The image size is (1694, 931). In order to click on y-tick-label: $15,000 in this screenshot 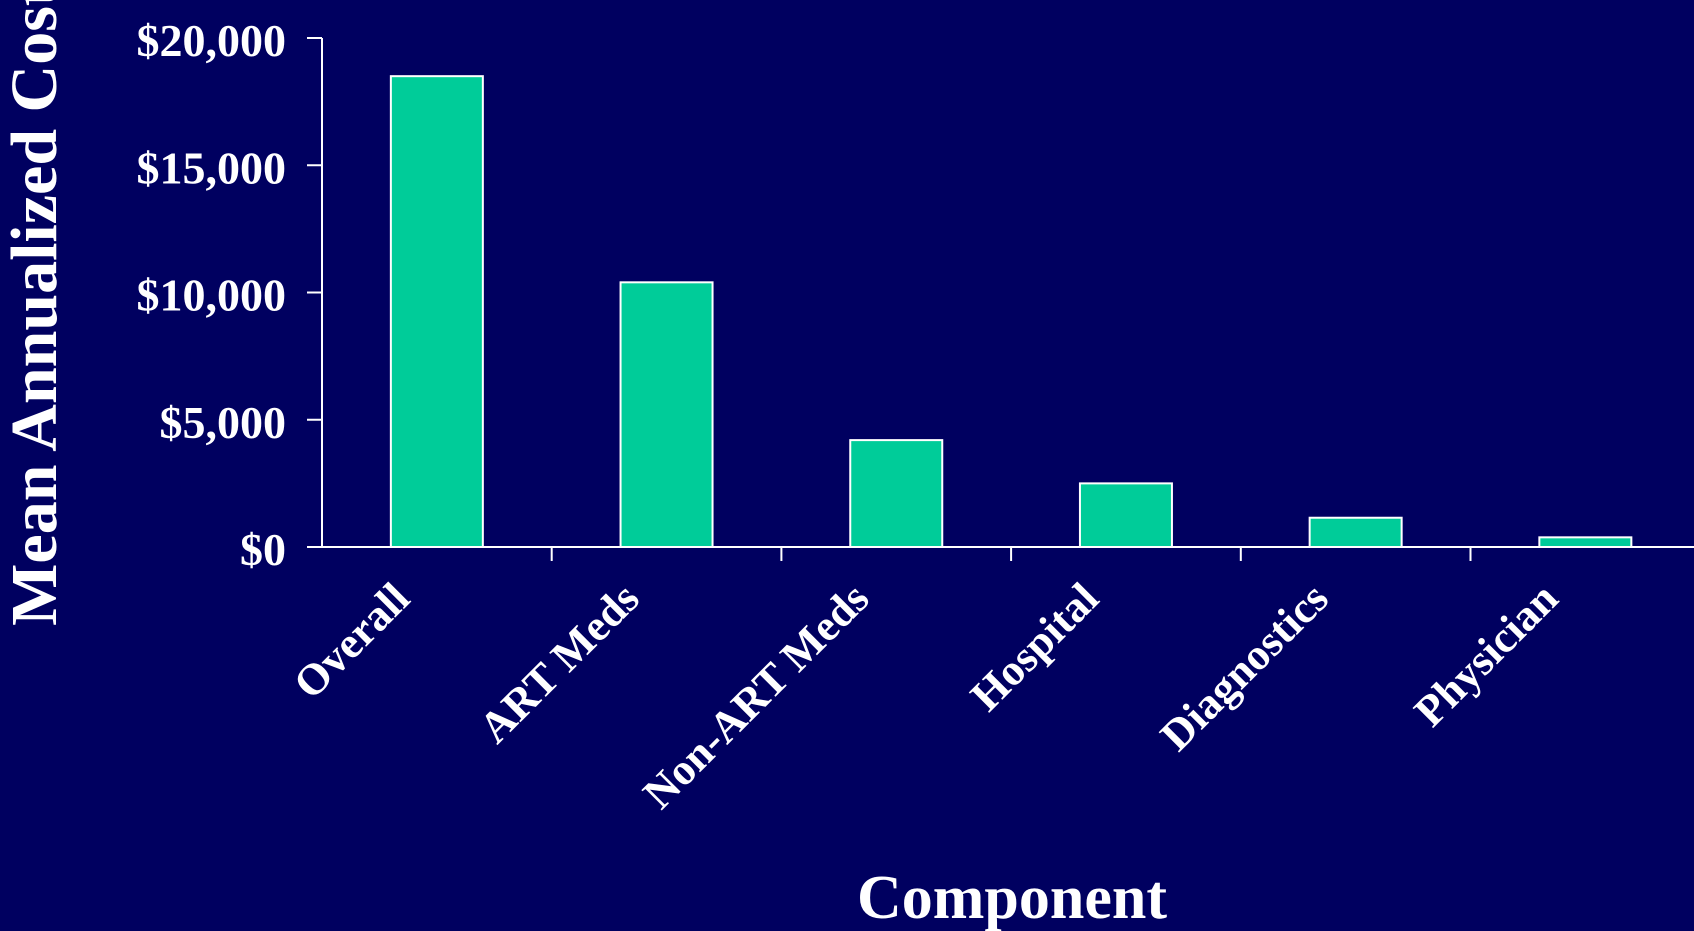, I will do `click(212, 167)`.